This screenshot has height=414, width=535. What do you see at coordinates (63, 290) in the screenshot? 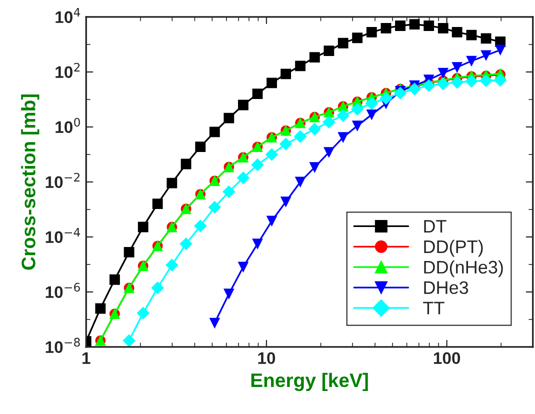
I see `y-tick-label: 10$^{−6}$` at bounding box center [63, 290].